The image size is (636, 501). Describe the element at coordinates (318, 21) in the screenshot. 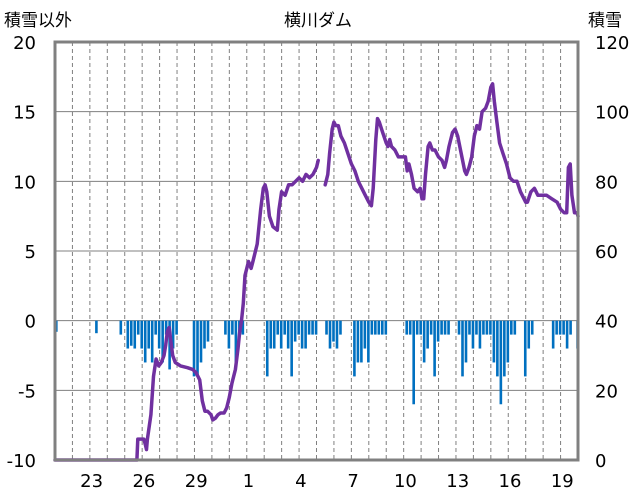

I see `chart-title: 横川ダム` at that location.